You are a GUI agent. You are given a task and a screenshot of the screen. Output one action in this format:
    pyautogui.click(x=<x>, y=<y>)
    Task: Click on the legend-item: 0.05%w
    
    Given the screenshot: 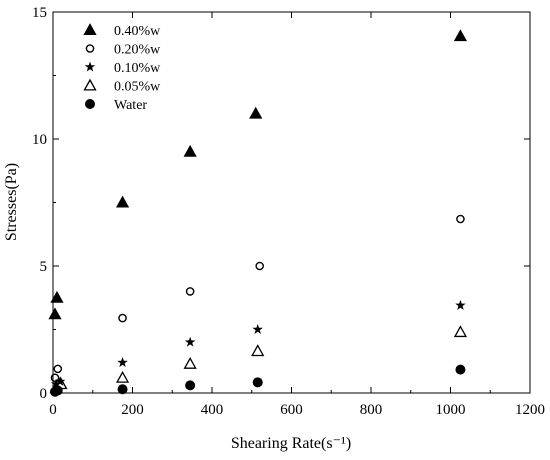 What is the action you would take?
    pyautogui.click(x=122, y=86)
    